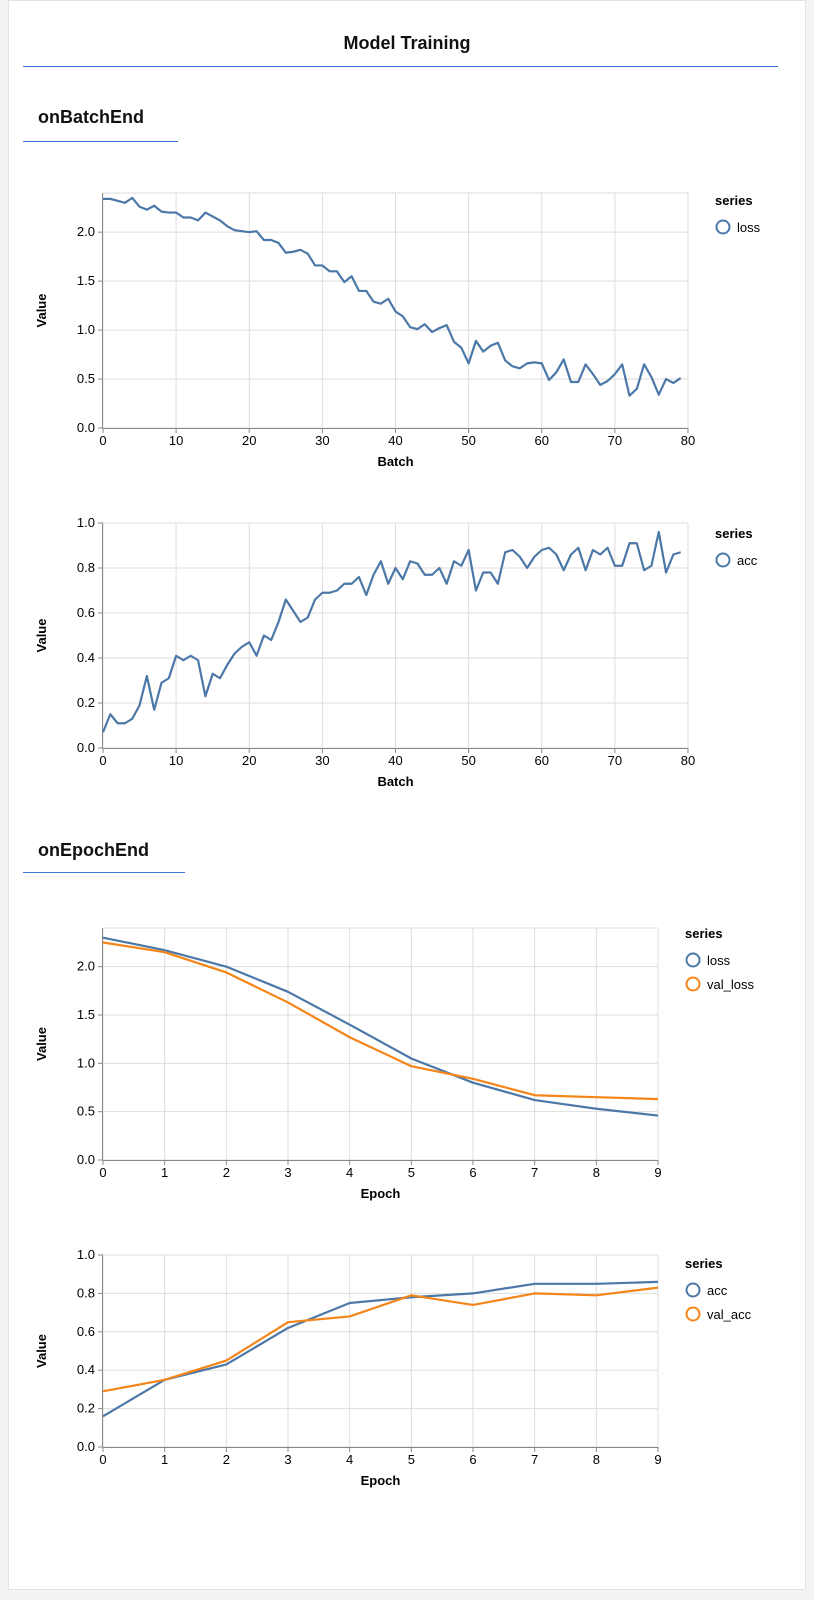 The height and width of the screenshot is (1600, 814). Describe the element at coordinates (693, 1314) in the screenshot. I see `legend-symbol-val_acc` at that location.